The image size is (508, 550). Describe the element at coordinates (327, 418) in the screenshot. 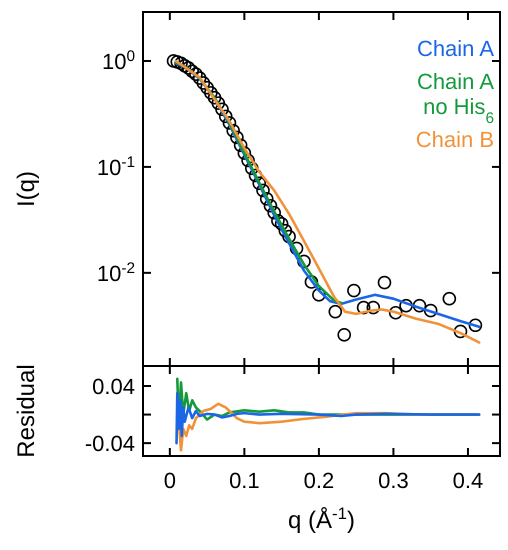

I see `line-series` at that location.